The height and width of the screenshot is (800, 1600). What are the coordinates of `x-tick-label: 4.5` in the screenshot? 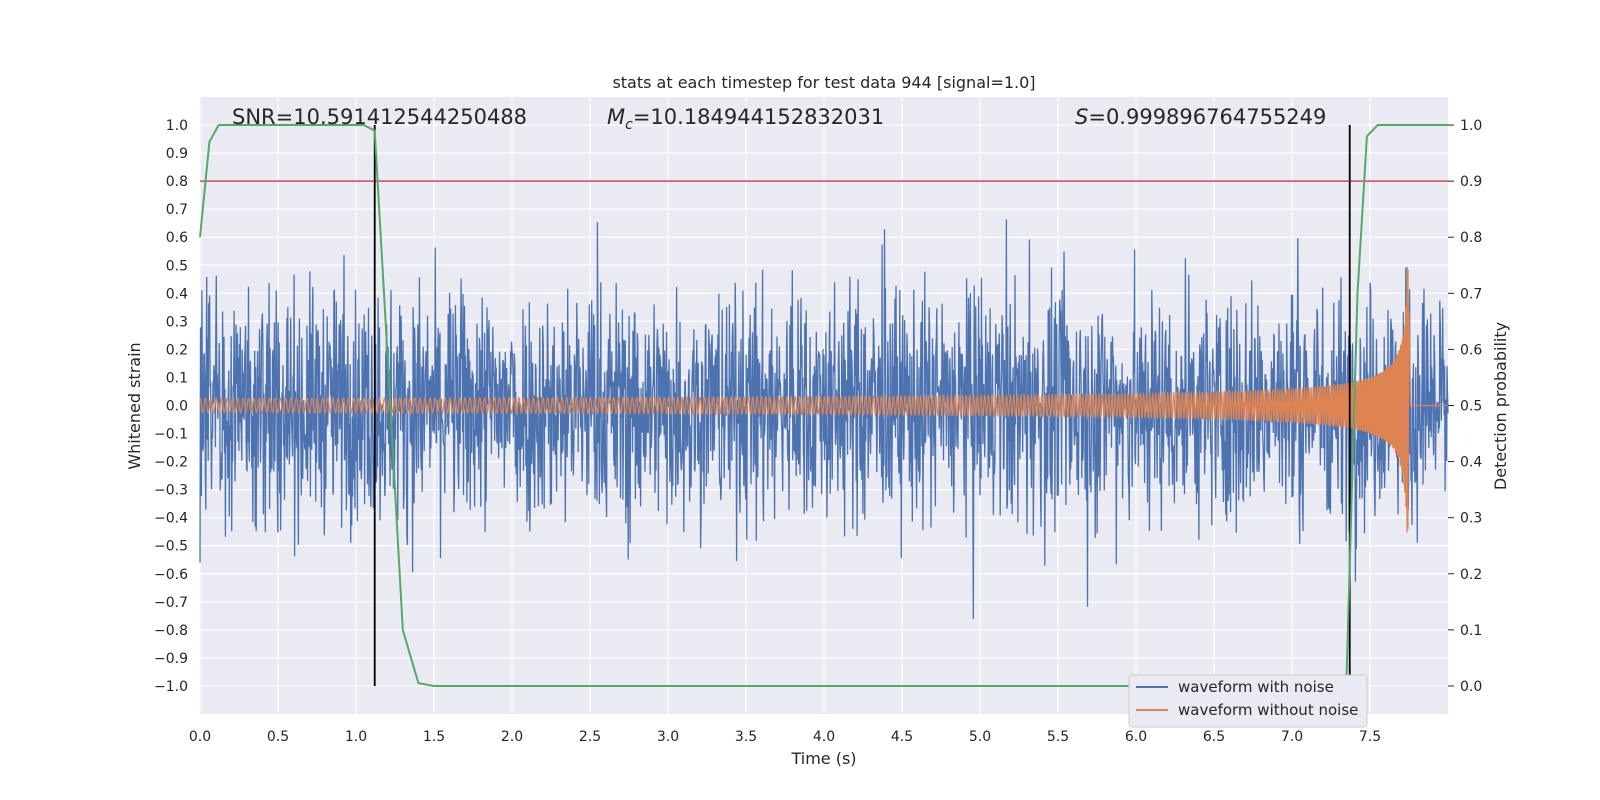 It's located at (902, 737).